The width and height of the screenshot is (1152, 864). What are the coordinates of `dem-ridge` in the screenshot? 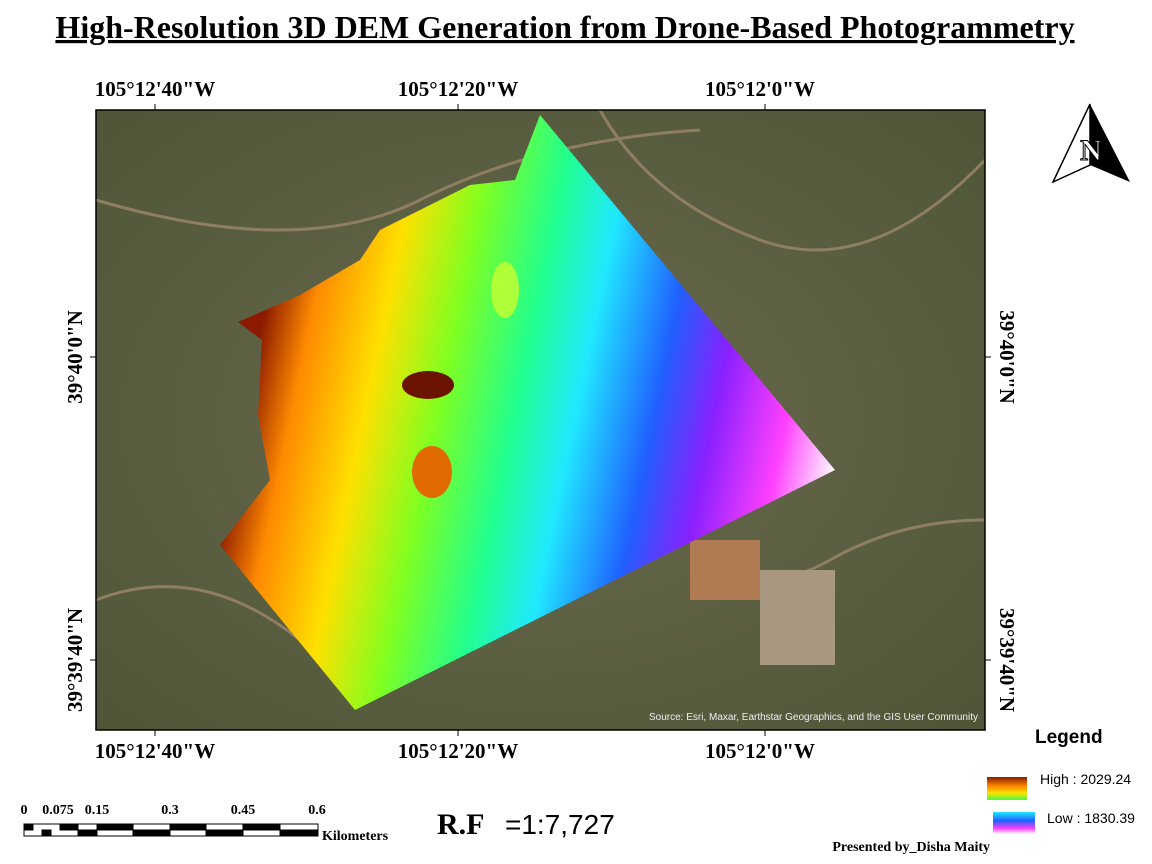 It's located at (505, 290).